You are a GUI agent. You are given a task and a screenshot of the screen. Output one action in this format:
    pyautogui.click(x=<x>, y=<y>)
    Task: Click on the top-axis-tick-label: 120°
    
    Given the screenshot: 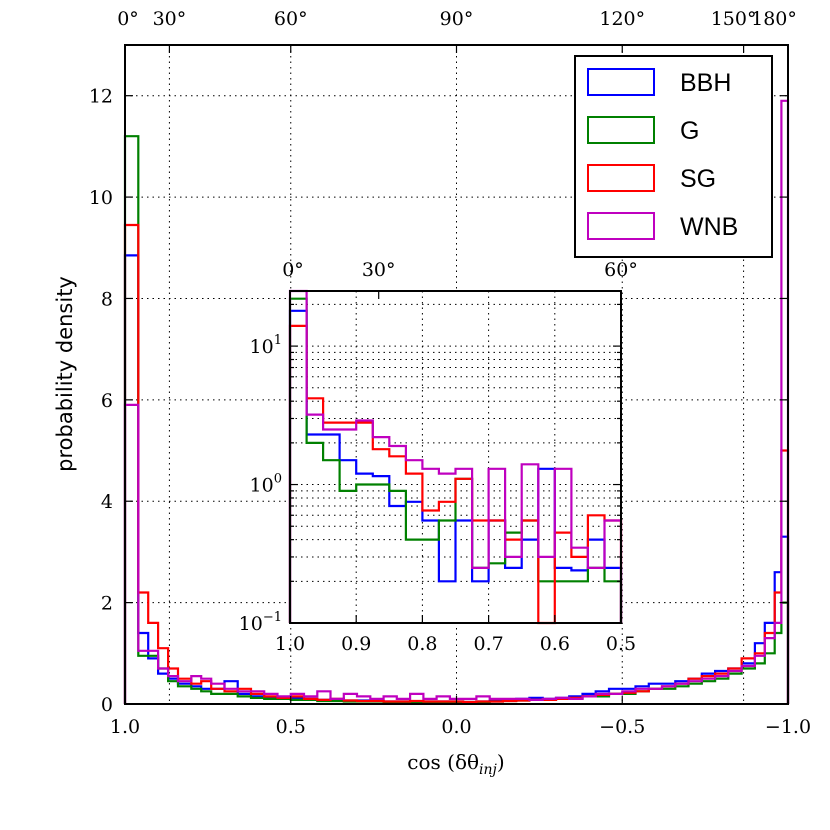 What is the action you would take?
    pyautogui.click(x=622, y=19)
    